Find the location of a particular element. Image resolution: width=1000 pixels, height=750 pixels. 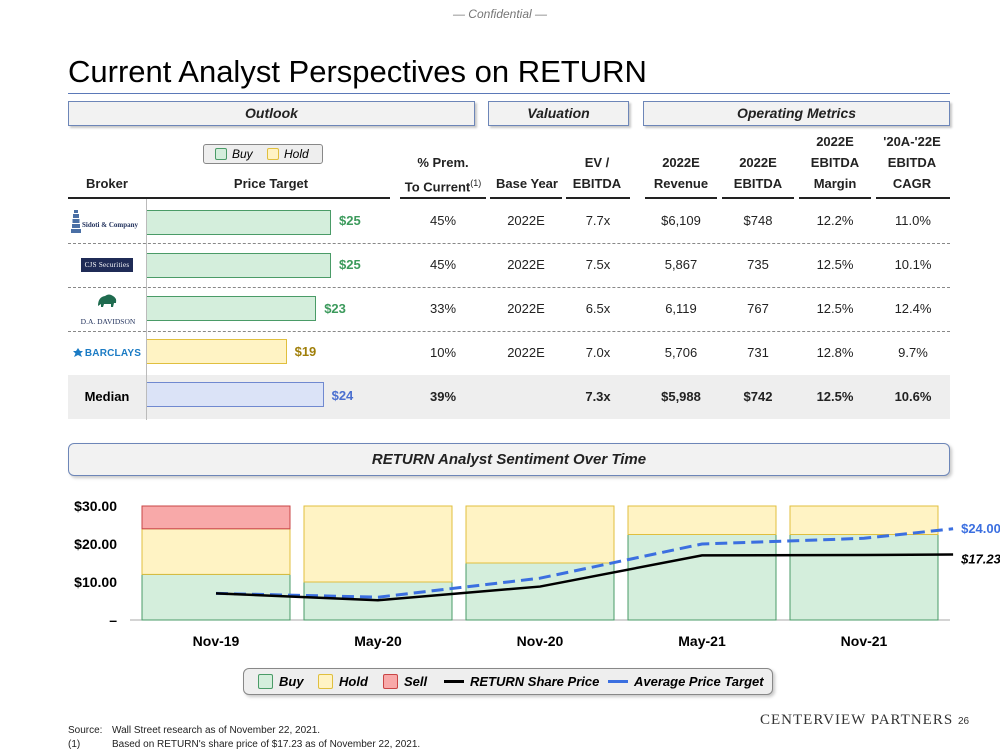

bar-baseline is located at coordinates (146, 309).